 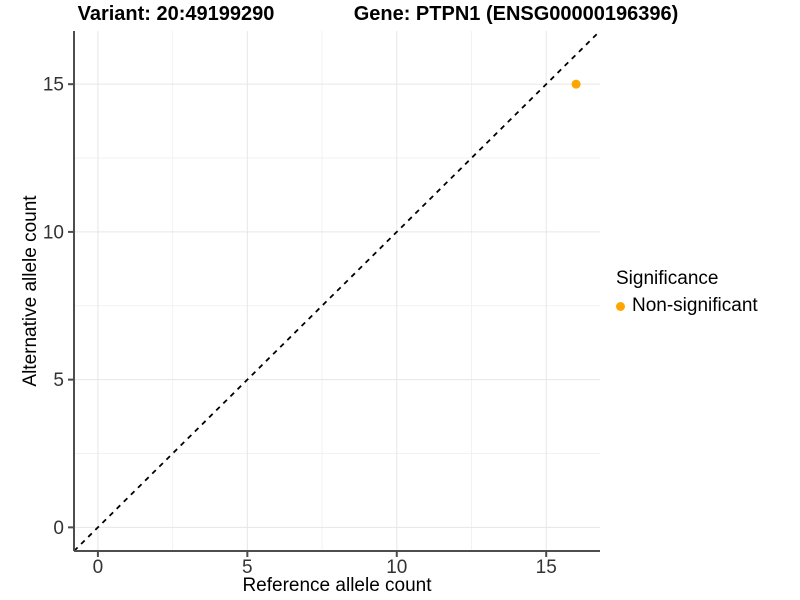 What do you see at coordinates (98, 567) in the screenshot?
I see `x-tick-label: 0` at bounding box center [98, 567].